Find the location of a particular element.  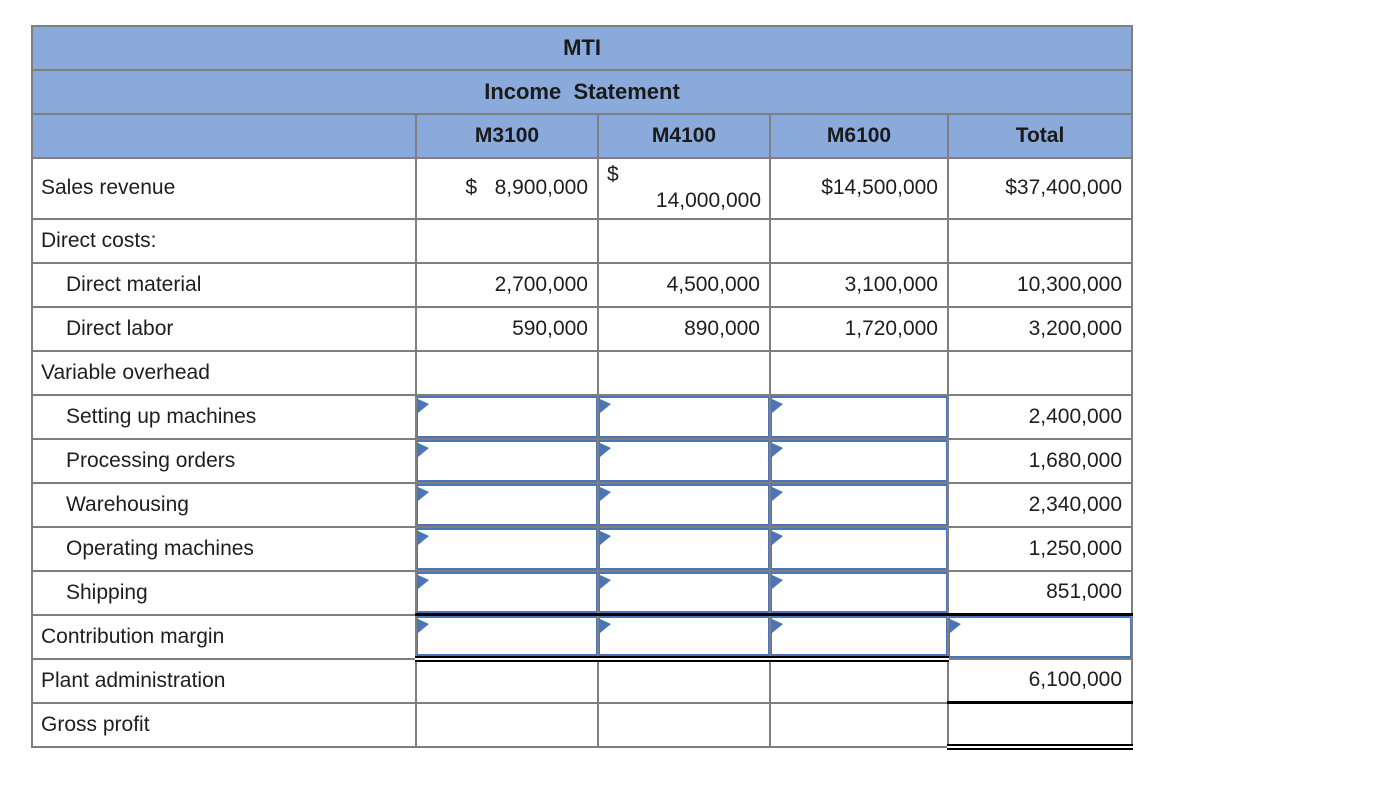

processing-orders-m4100-cell is located at coordinates (684, 460).